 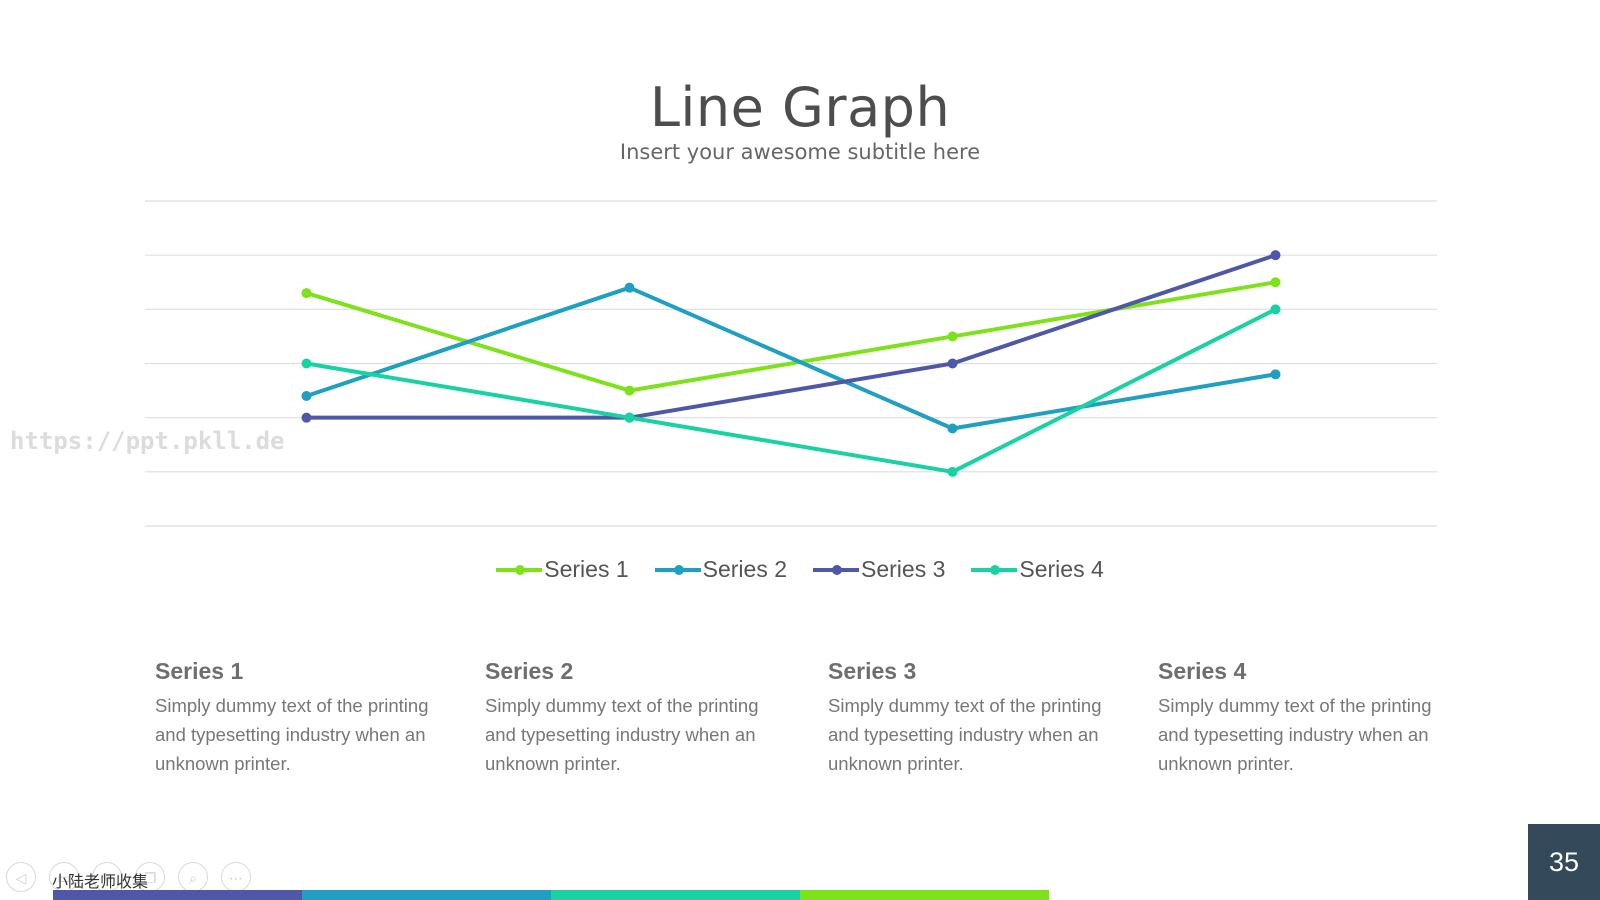 What do you see at coordinates (872, 671) in the screenshot?
I see `note-title: Series 3` at bounding box center [872, 671].